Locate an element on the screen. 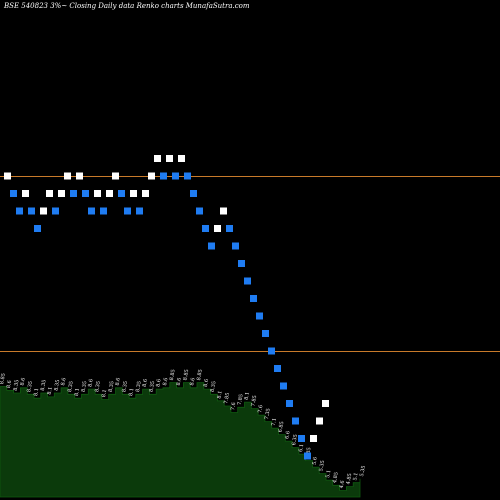 Image resolution: width=500 pixels, height=500 pixels. volume-label: 6.1 is located at coordinates (301, 448).